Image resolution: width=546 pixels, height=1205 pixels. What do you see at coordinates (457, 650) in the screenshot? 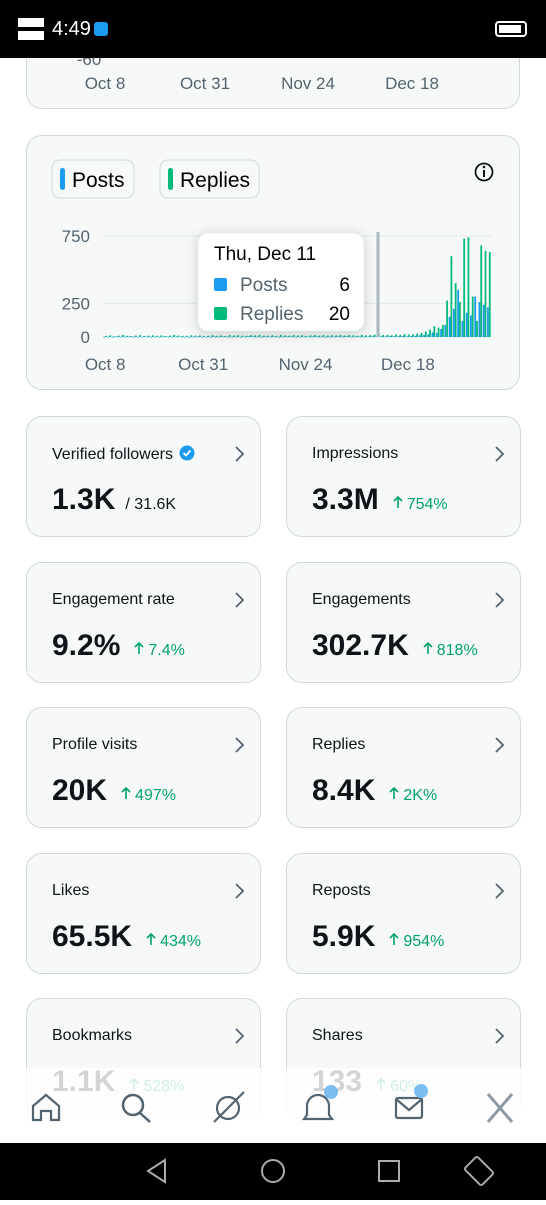
I see `metric-change-text: 818%` at bounding box center [457, 650].